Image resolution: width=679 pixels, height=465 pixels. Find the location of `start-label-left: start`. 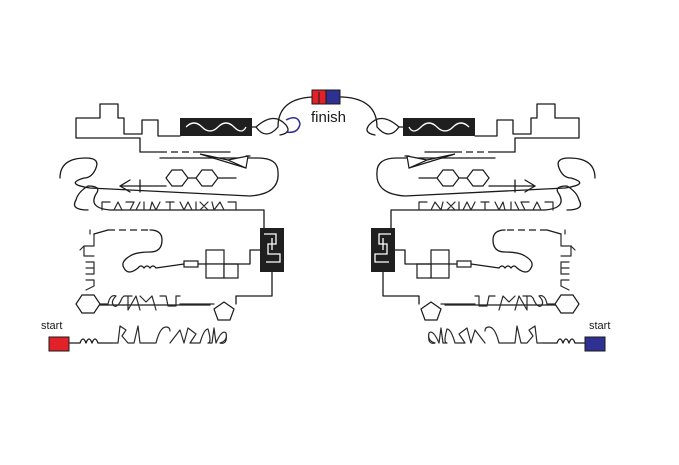

start-label-left: start is located at coordinates (52, 326).